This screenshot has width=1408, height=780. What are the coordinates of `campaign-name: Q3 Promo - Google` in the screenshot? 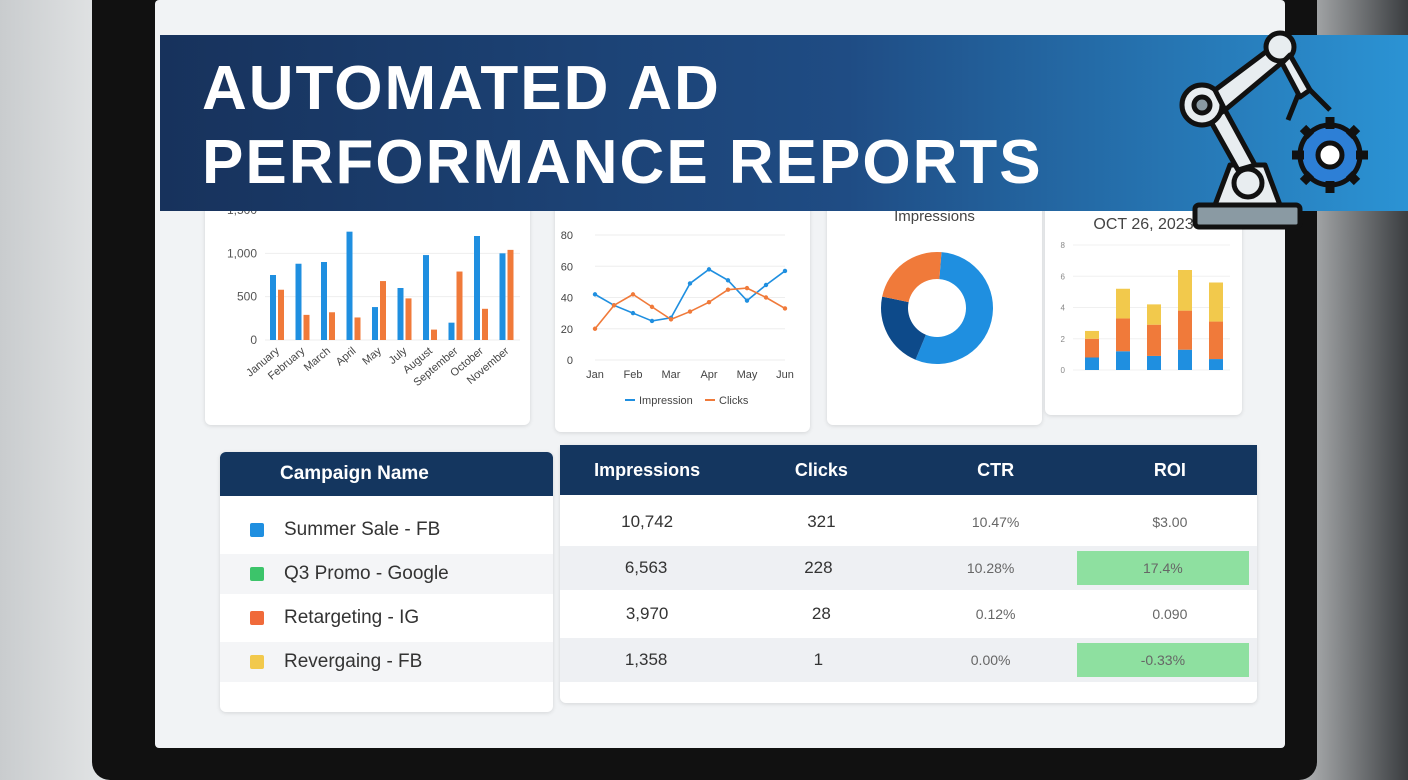 It's located at (366, 573).